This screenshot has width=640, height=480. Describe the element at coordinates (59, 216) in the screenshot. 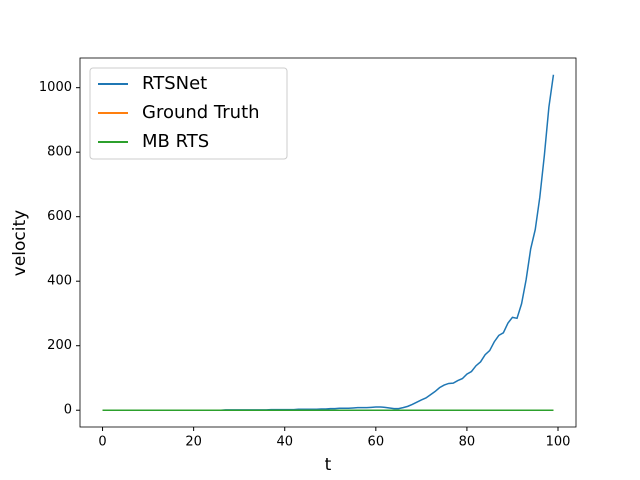

I see `y-tick-label: 600` at that location.